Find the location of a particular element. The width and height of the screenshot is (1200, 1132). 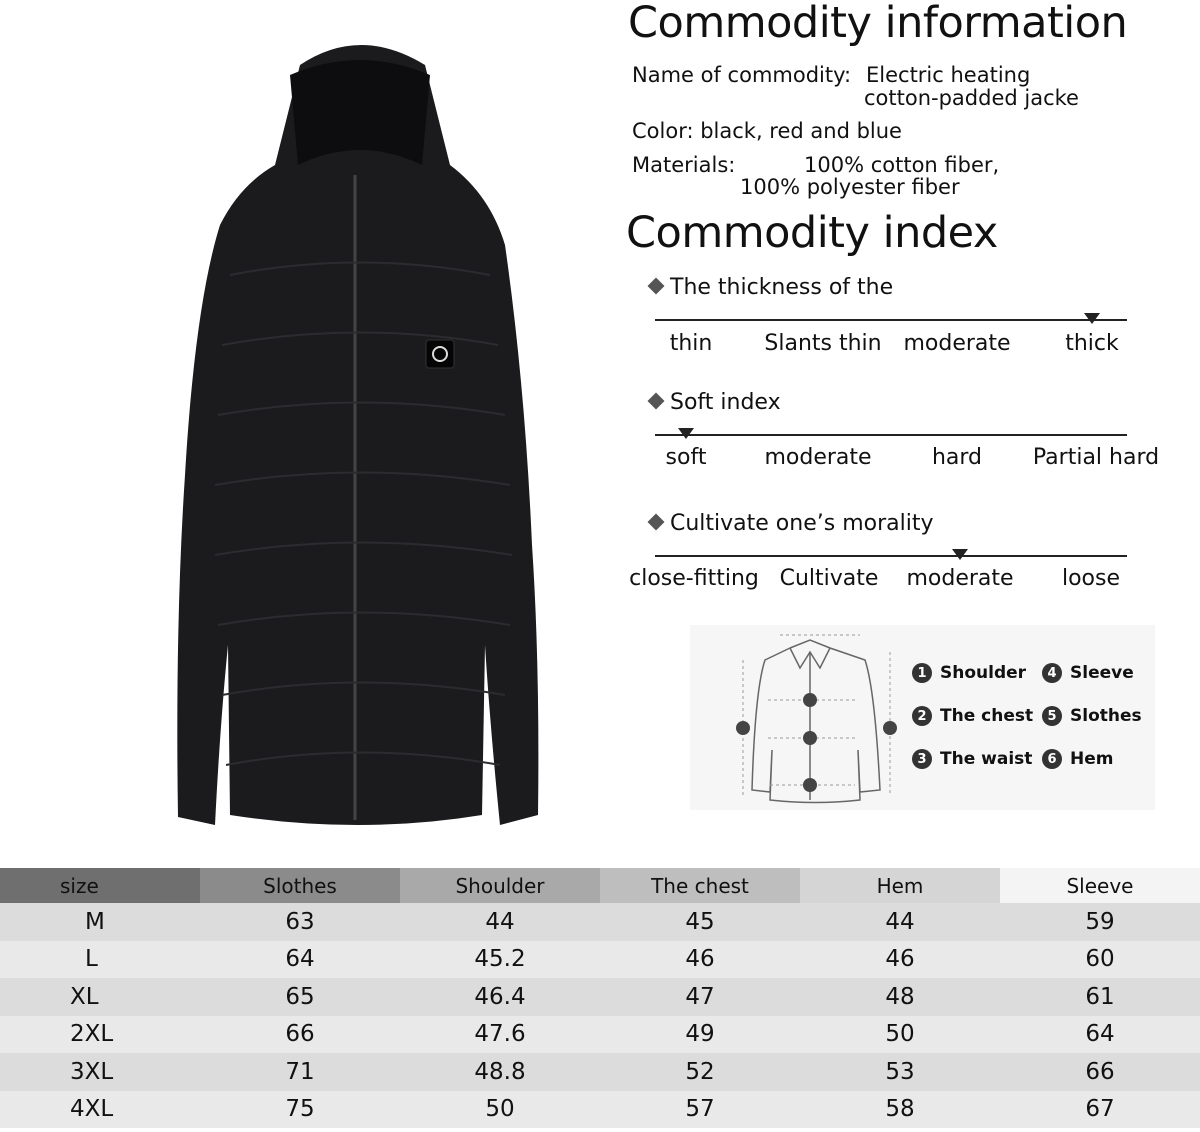

table-cell: 63 is located at coordinates (300, 922).